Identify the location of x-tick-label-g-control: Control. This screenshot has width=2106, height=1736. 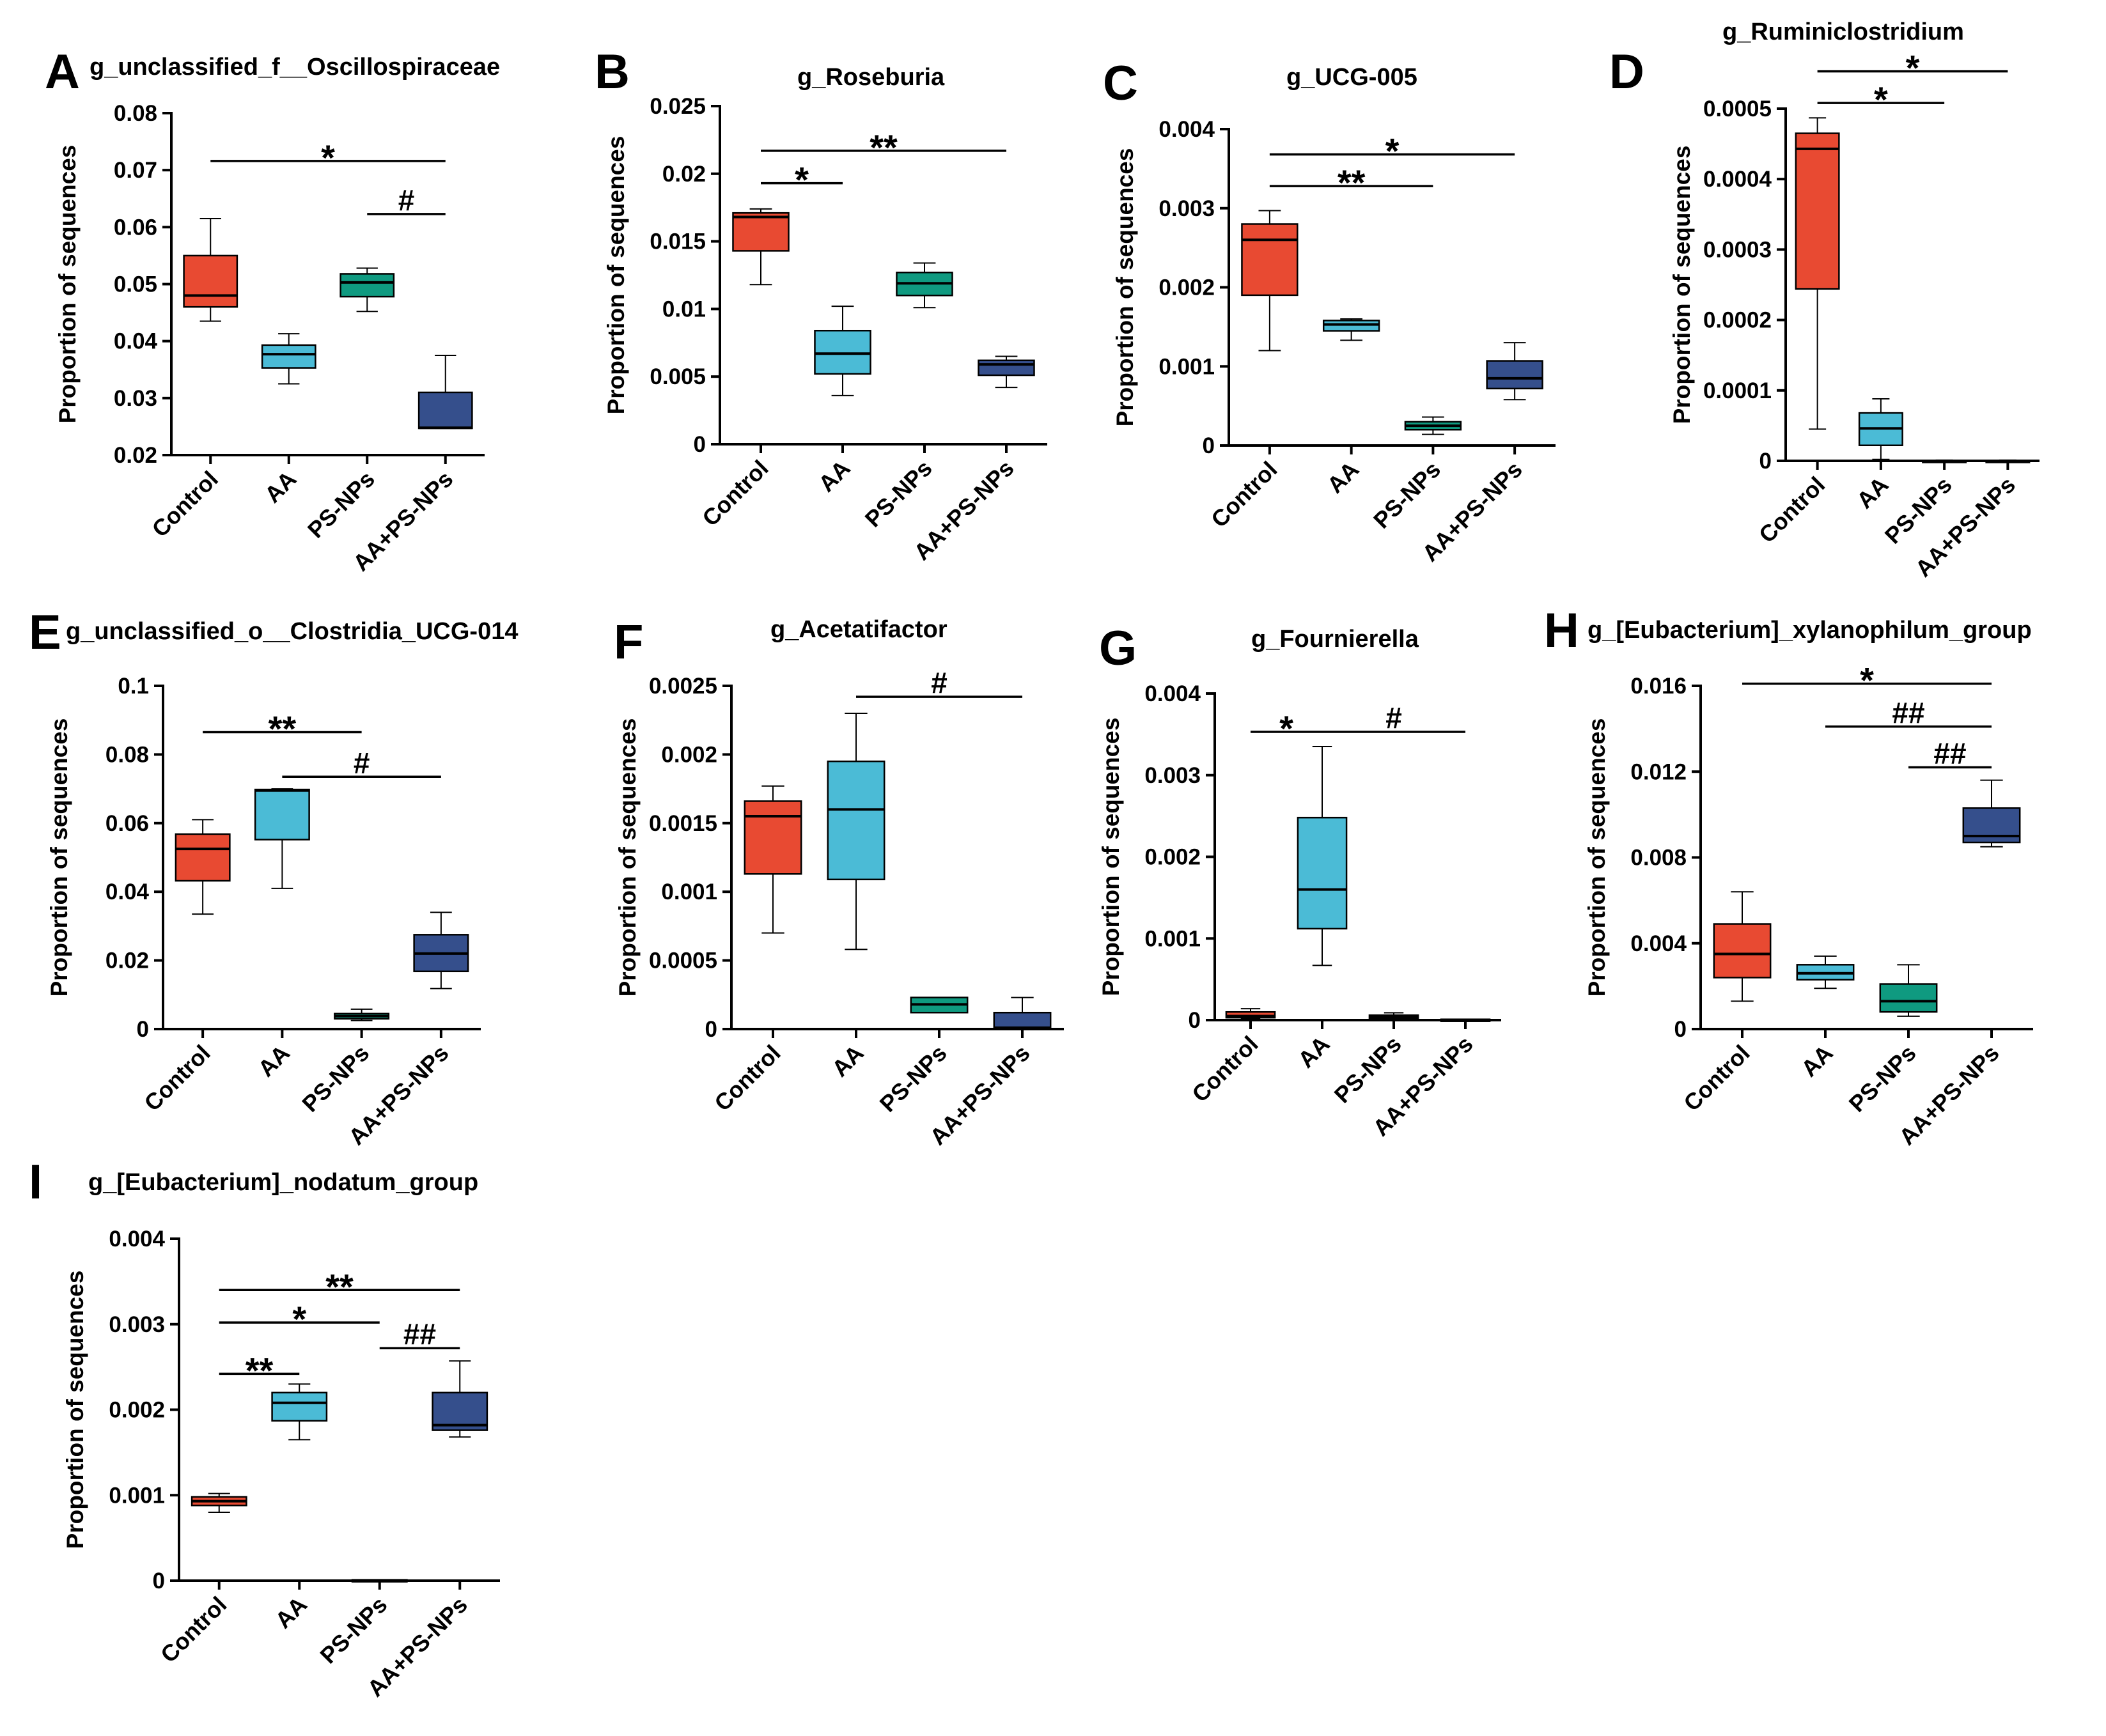
(1225, 1069).